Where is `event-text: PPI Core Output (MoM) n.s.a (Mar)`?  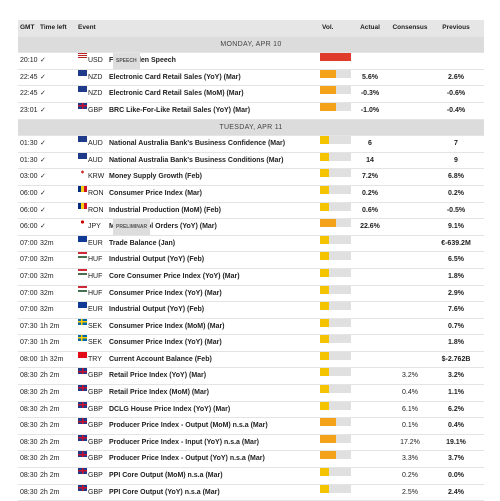
event-text: PPI Core Output (MoM) n.s.a (Mar) is located at coordinates (166, 476).